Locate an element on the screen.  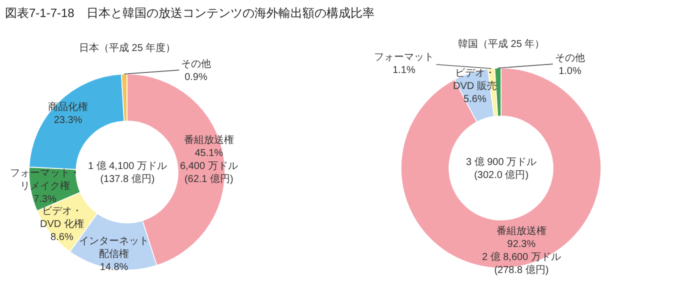
data-label: 0.9% is located at coordinates (196, 77).